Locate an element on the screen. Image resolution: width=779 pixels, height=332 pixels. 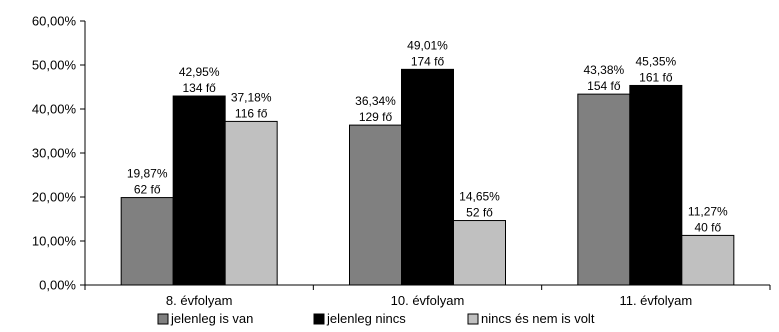
data-label-count: 161 fő is located at coordinates (656, 77).